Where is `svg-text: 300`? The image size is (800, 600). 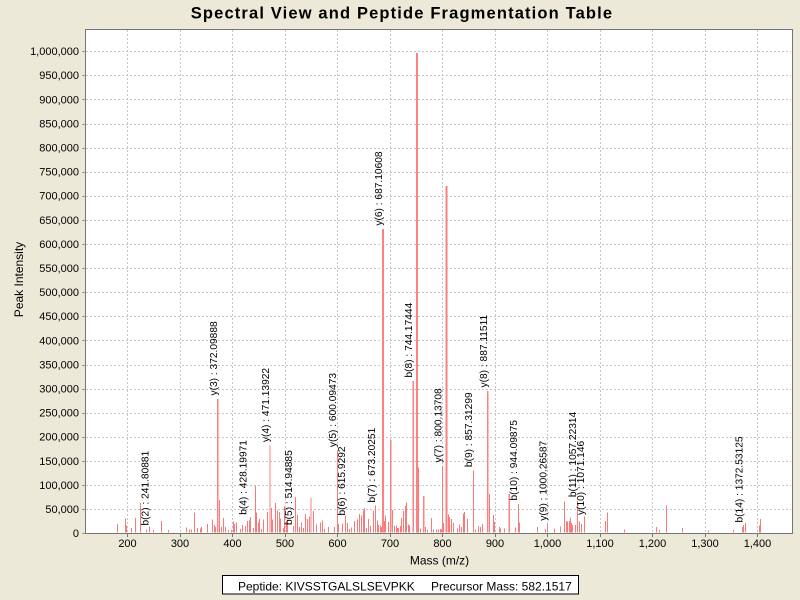 svg-text: 300 is located at coordinates (180, 544).